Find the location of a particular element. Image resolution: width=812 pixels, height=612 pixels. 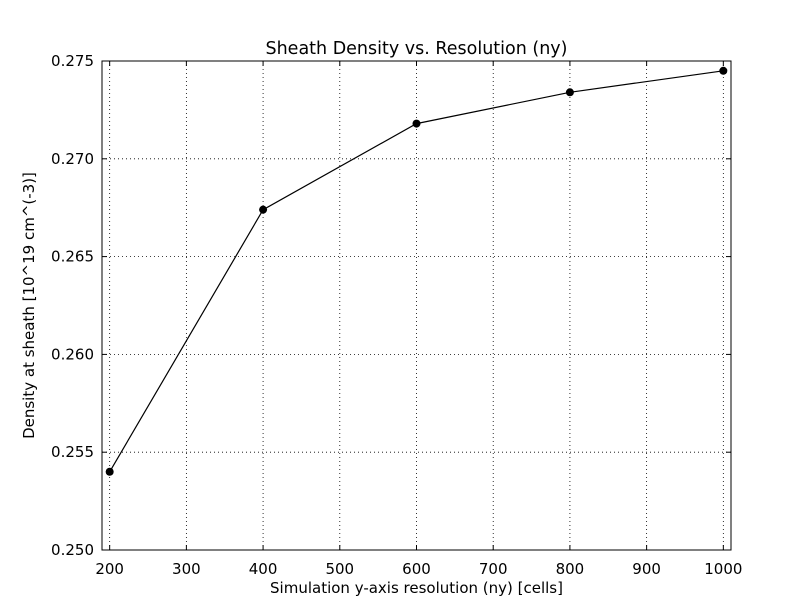

x-tick-label: 800 is located at coordinates (570, 569).